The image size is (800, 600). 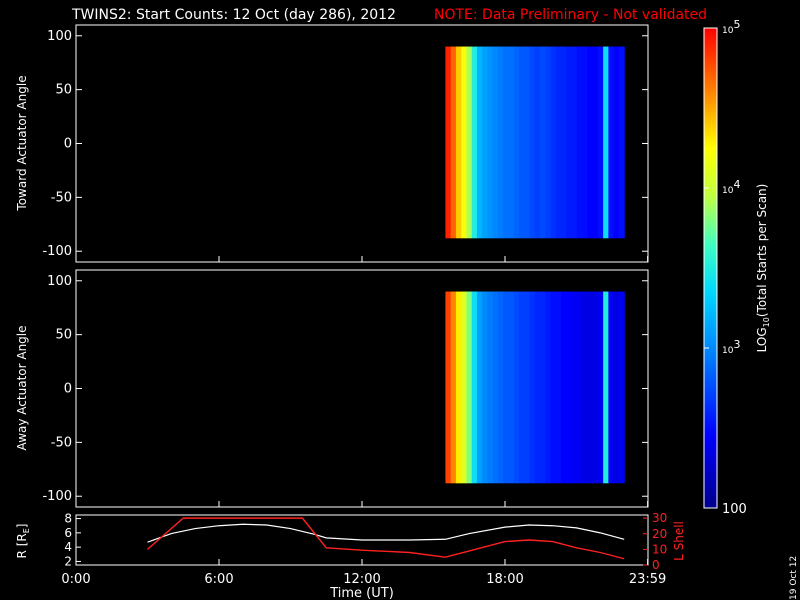 What do you see at coordinates (218, 579) in the screenshot?
I see `time-tick-label: 6:00` at bounding box center [218, 579].